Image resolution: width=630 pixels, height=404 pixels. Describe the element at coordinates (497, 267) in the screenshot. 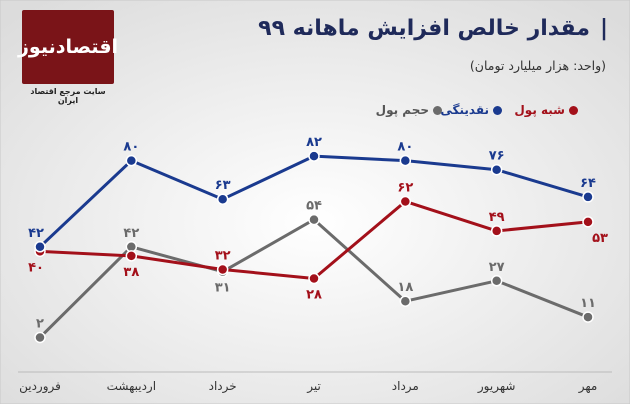

I see `data-label: ۲۷` at that location.